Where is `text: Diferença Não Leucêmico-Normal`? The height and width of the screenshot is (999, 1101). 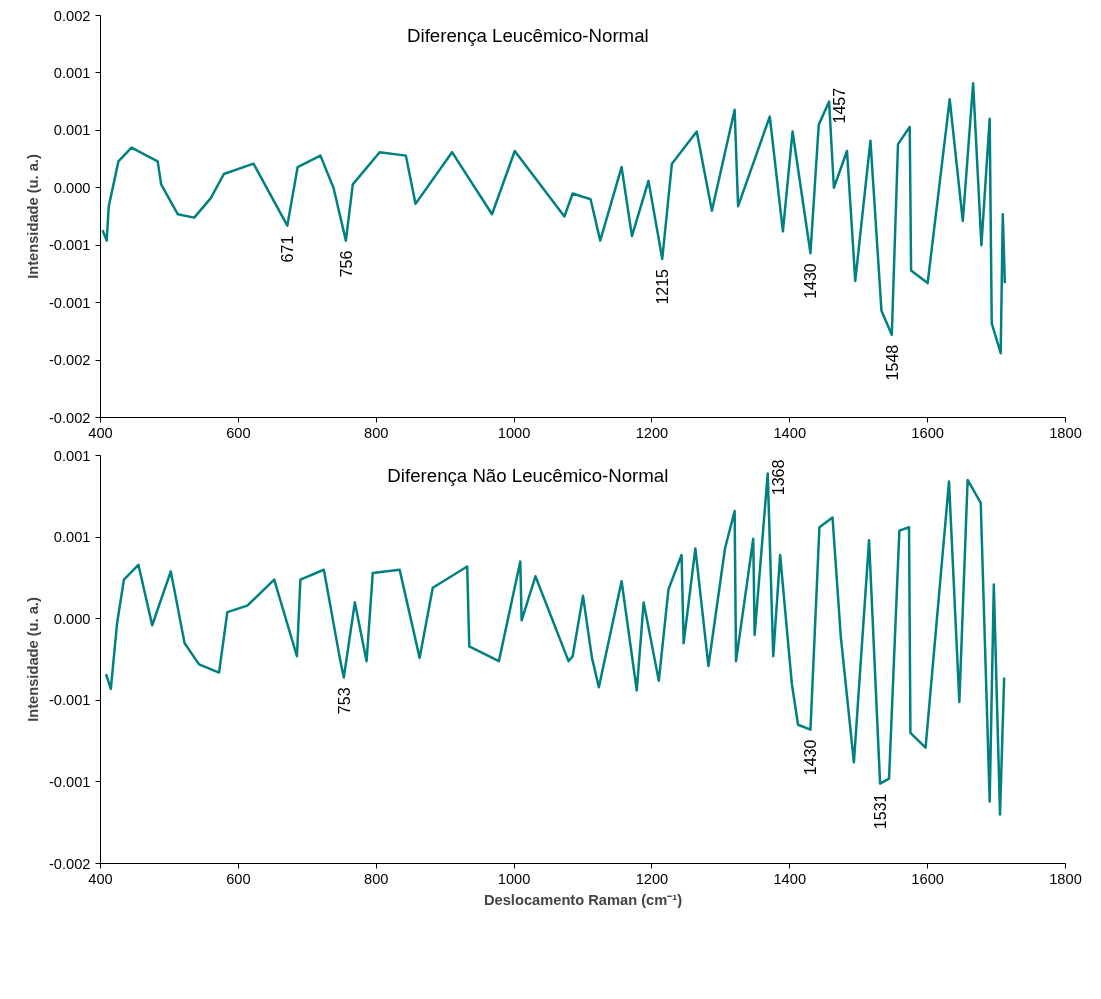 text: Diferença Não Leucêmico-Normal is located at coordinates (528, 475).